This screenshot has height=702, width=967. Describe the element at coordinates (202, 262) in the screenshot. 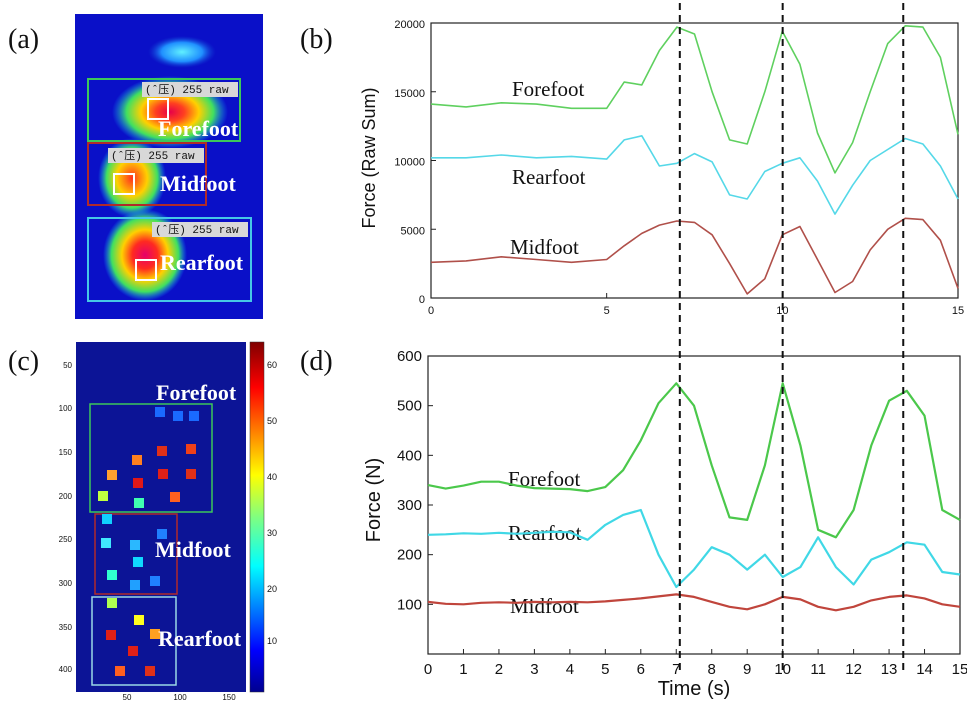

I see `panel-a-rearfoot-label: Rearfoot` at that location.